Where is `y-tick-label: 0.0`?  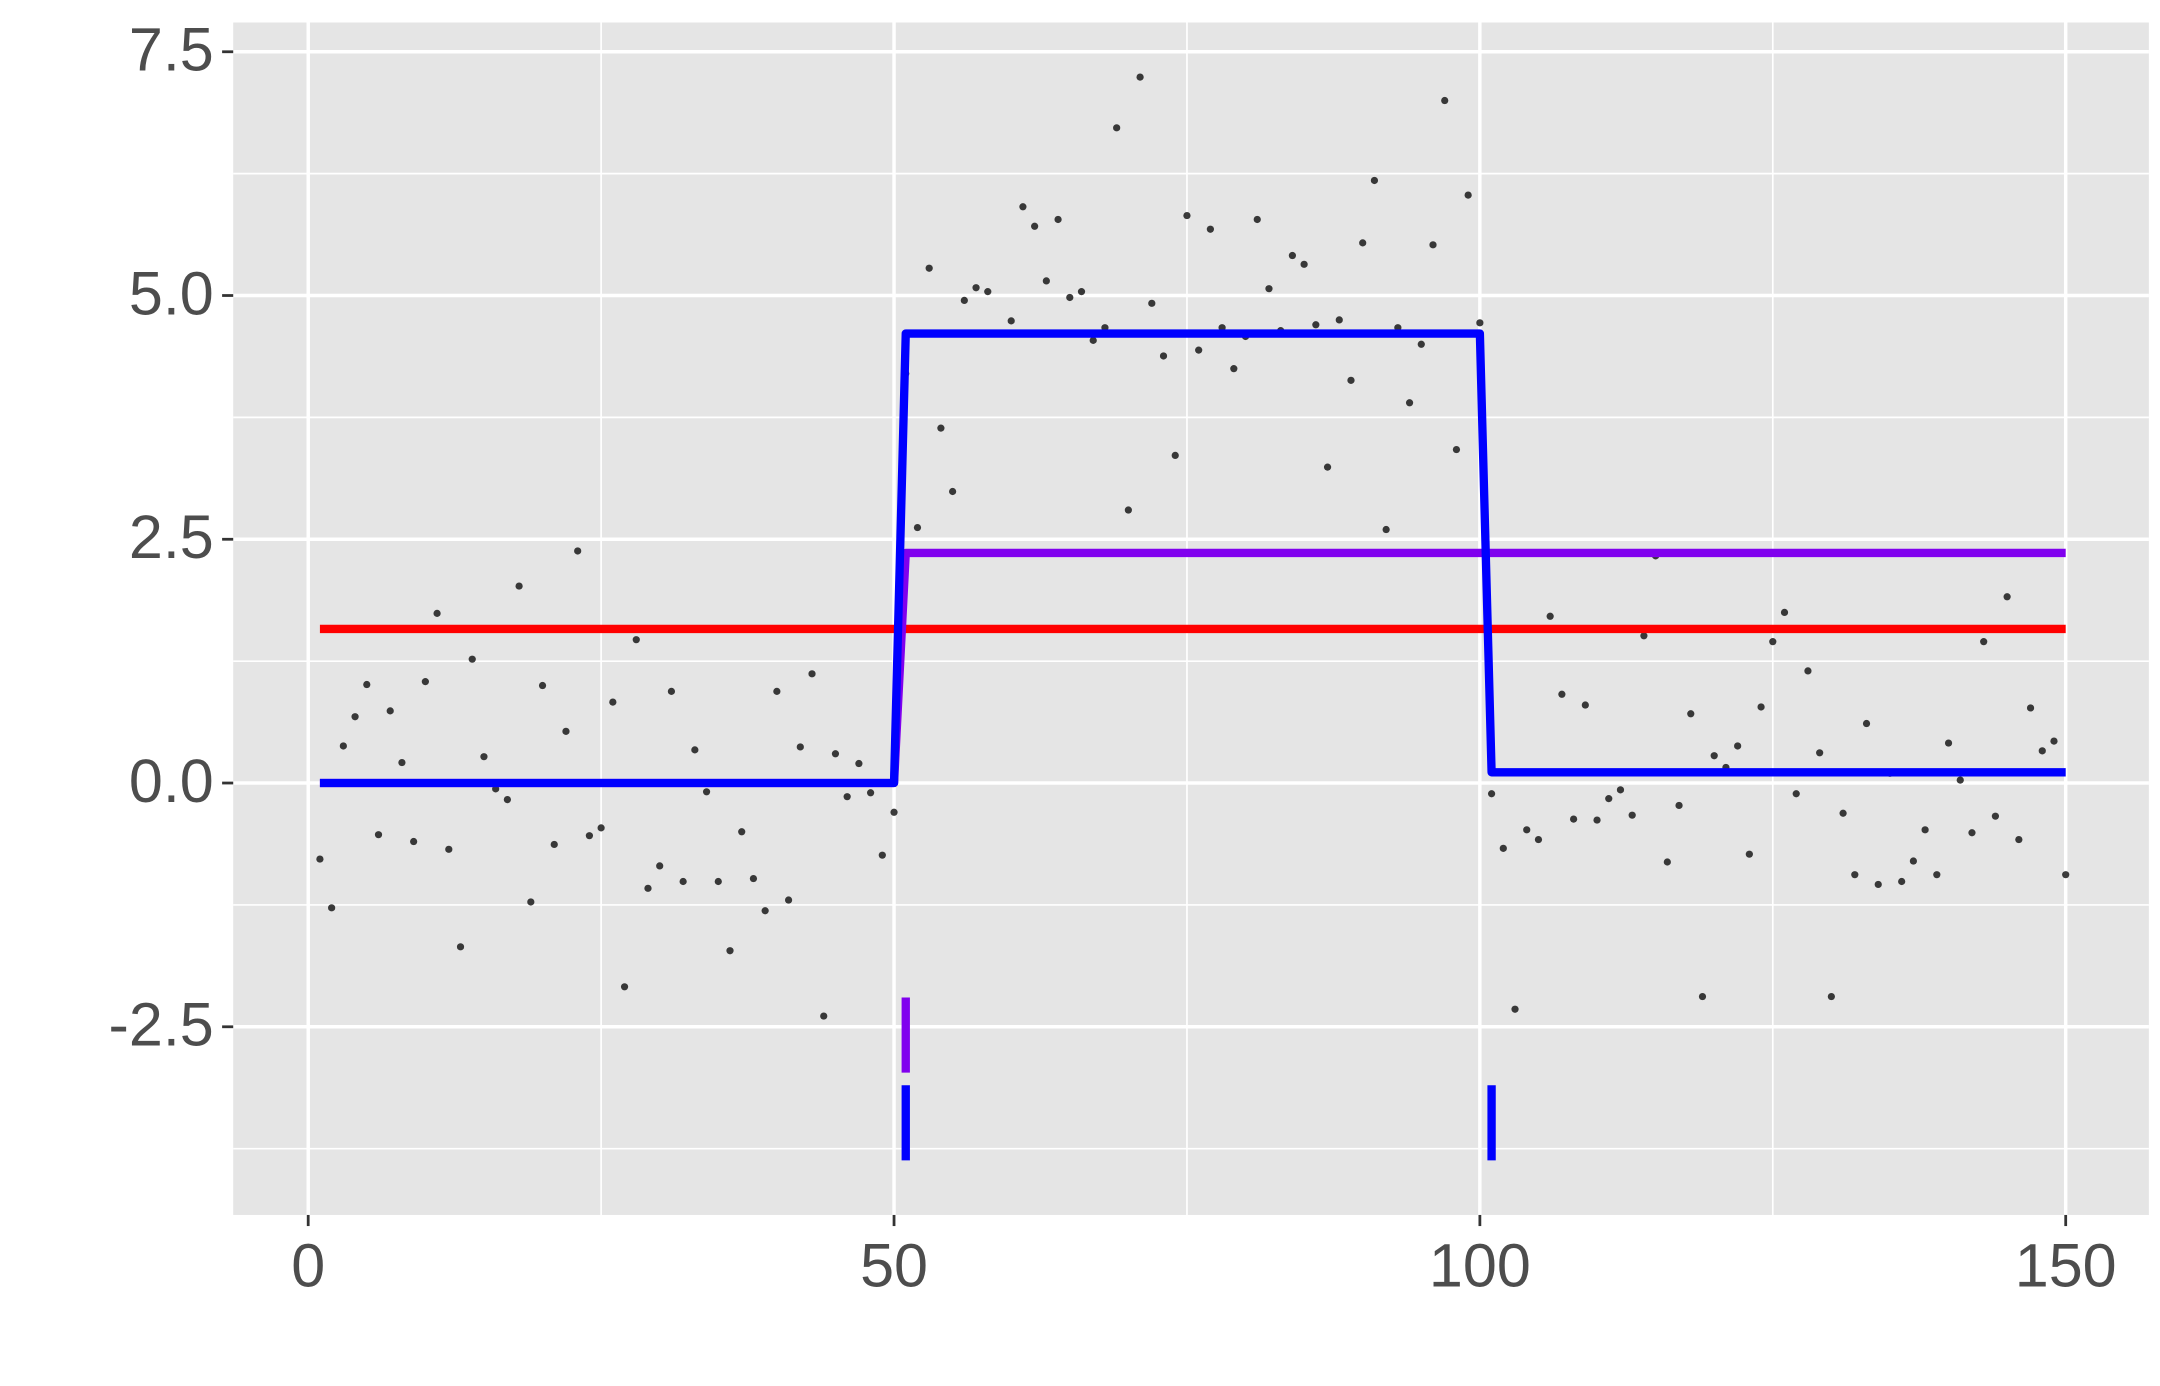 y-tick-label: 0.0 is located at coordinates (171, 781).